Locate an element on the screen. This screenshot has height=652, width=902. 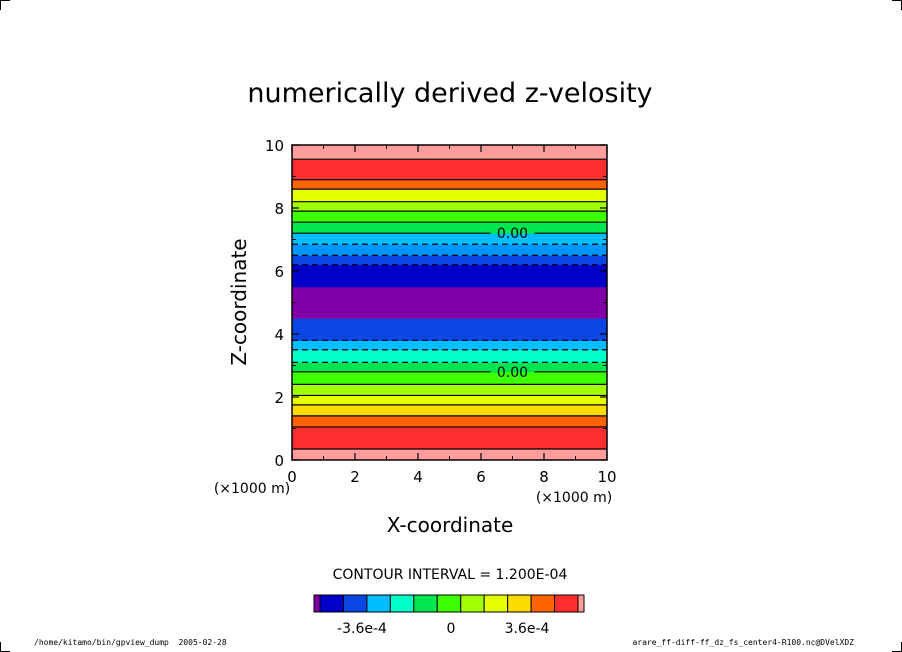
x-tick-label-0: 0 is located at coordinates (292, 477).